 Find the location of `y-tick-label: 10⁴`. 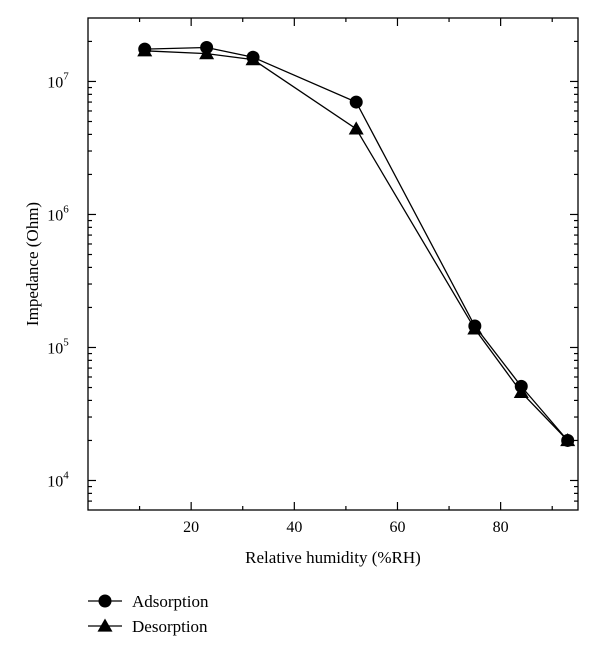

y-tick-label: 10⁴ is located at coordinates (58, 479).